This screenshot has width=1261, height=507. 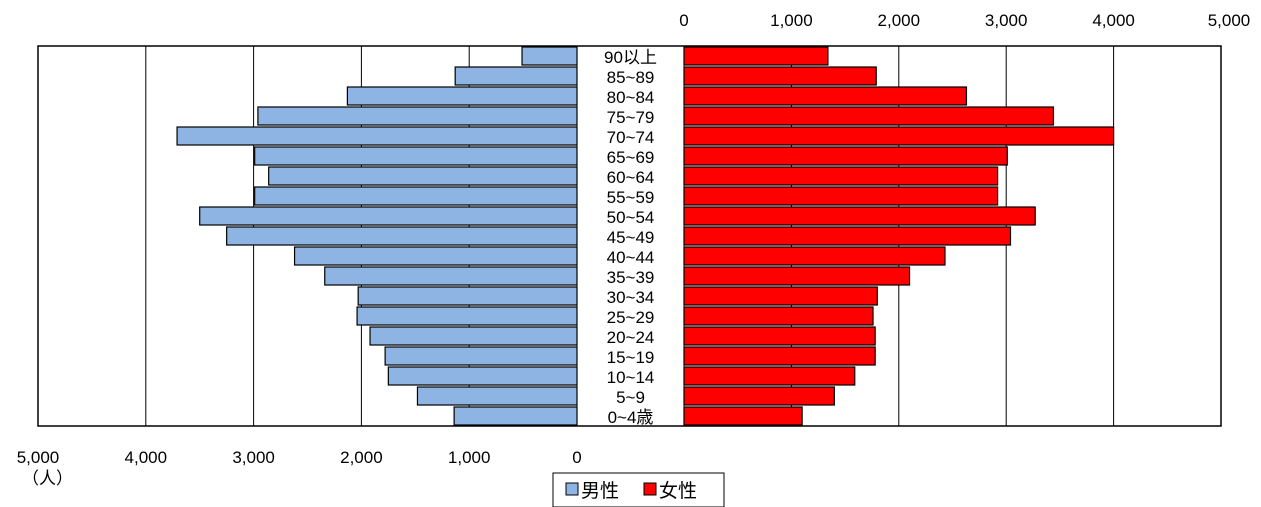 I want to click on tick-right-5: 5,000, so click(x=1229, y=20).